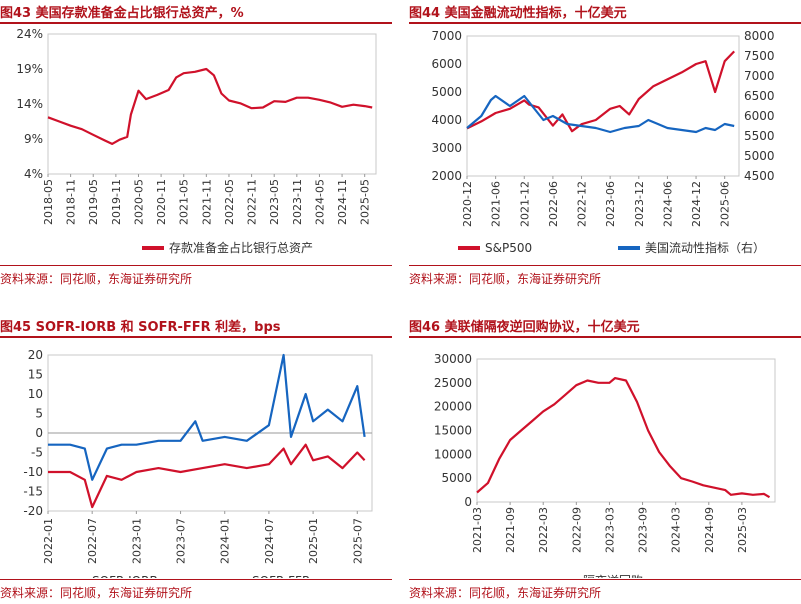 This screenshot has height=604, width=801. What do you see at coordinates (582, 204) in the screenshot?
I see `x-tick-label: 2022-12` at bounding box center [582, 204].